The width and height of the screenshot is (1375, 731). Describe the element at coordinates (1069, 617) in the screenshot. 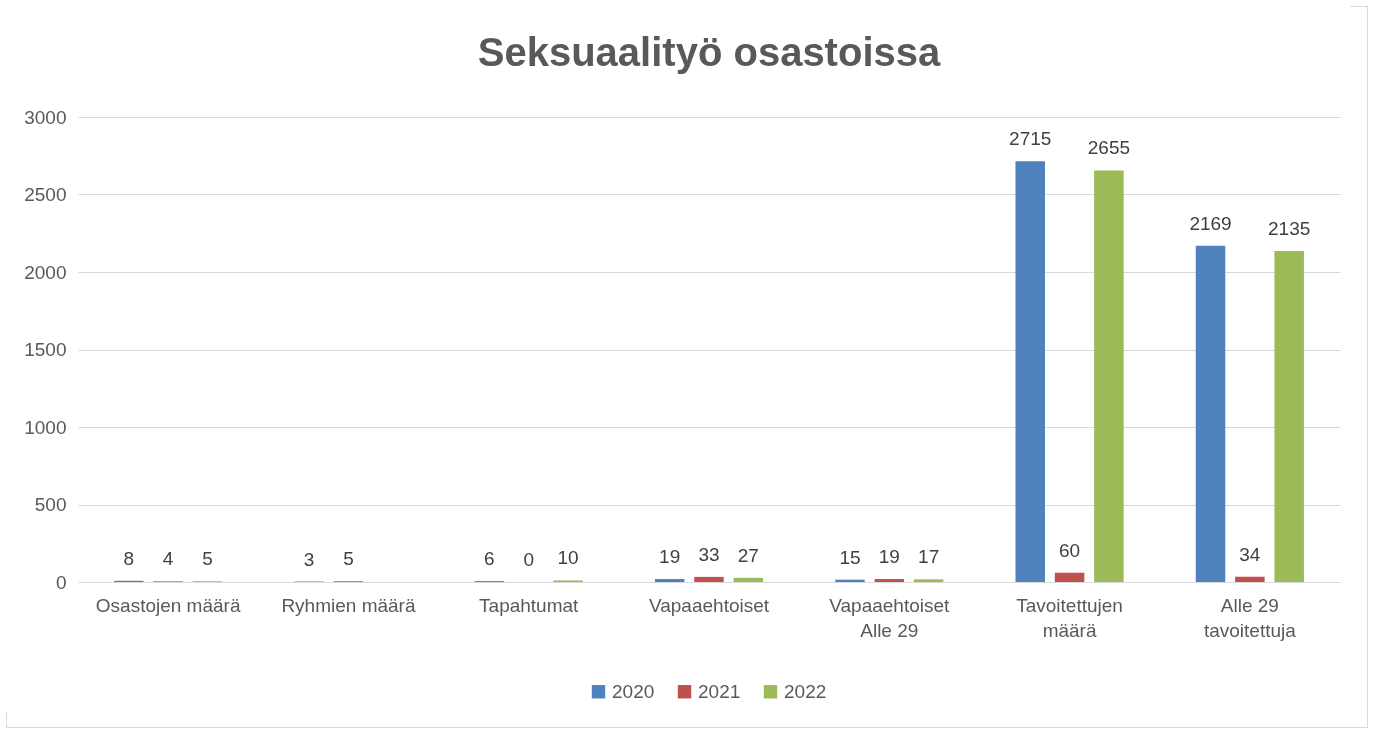

I see `x-tick-label: Tavoitettujen määrä` at that location.